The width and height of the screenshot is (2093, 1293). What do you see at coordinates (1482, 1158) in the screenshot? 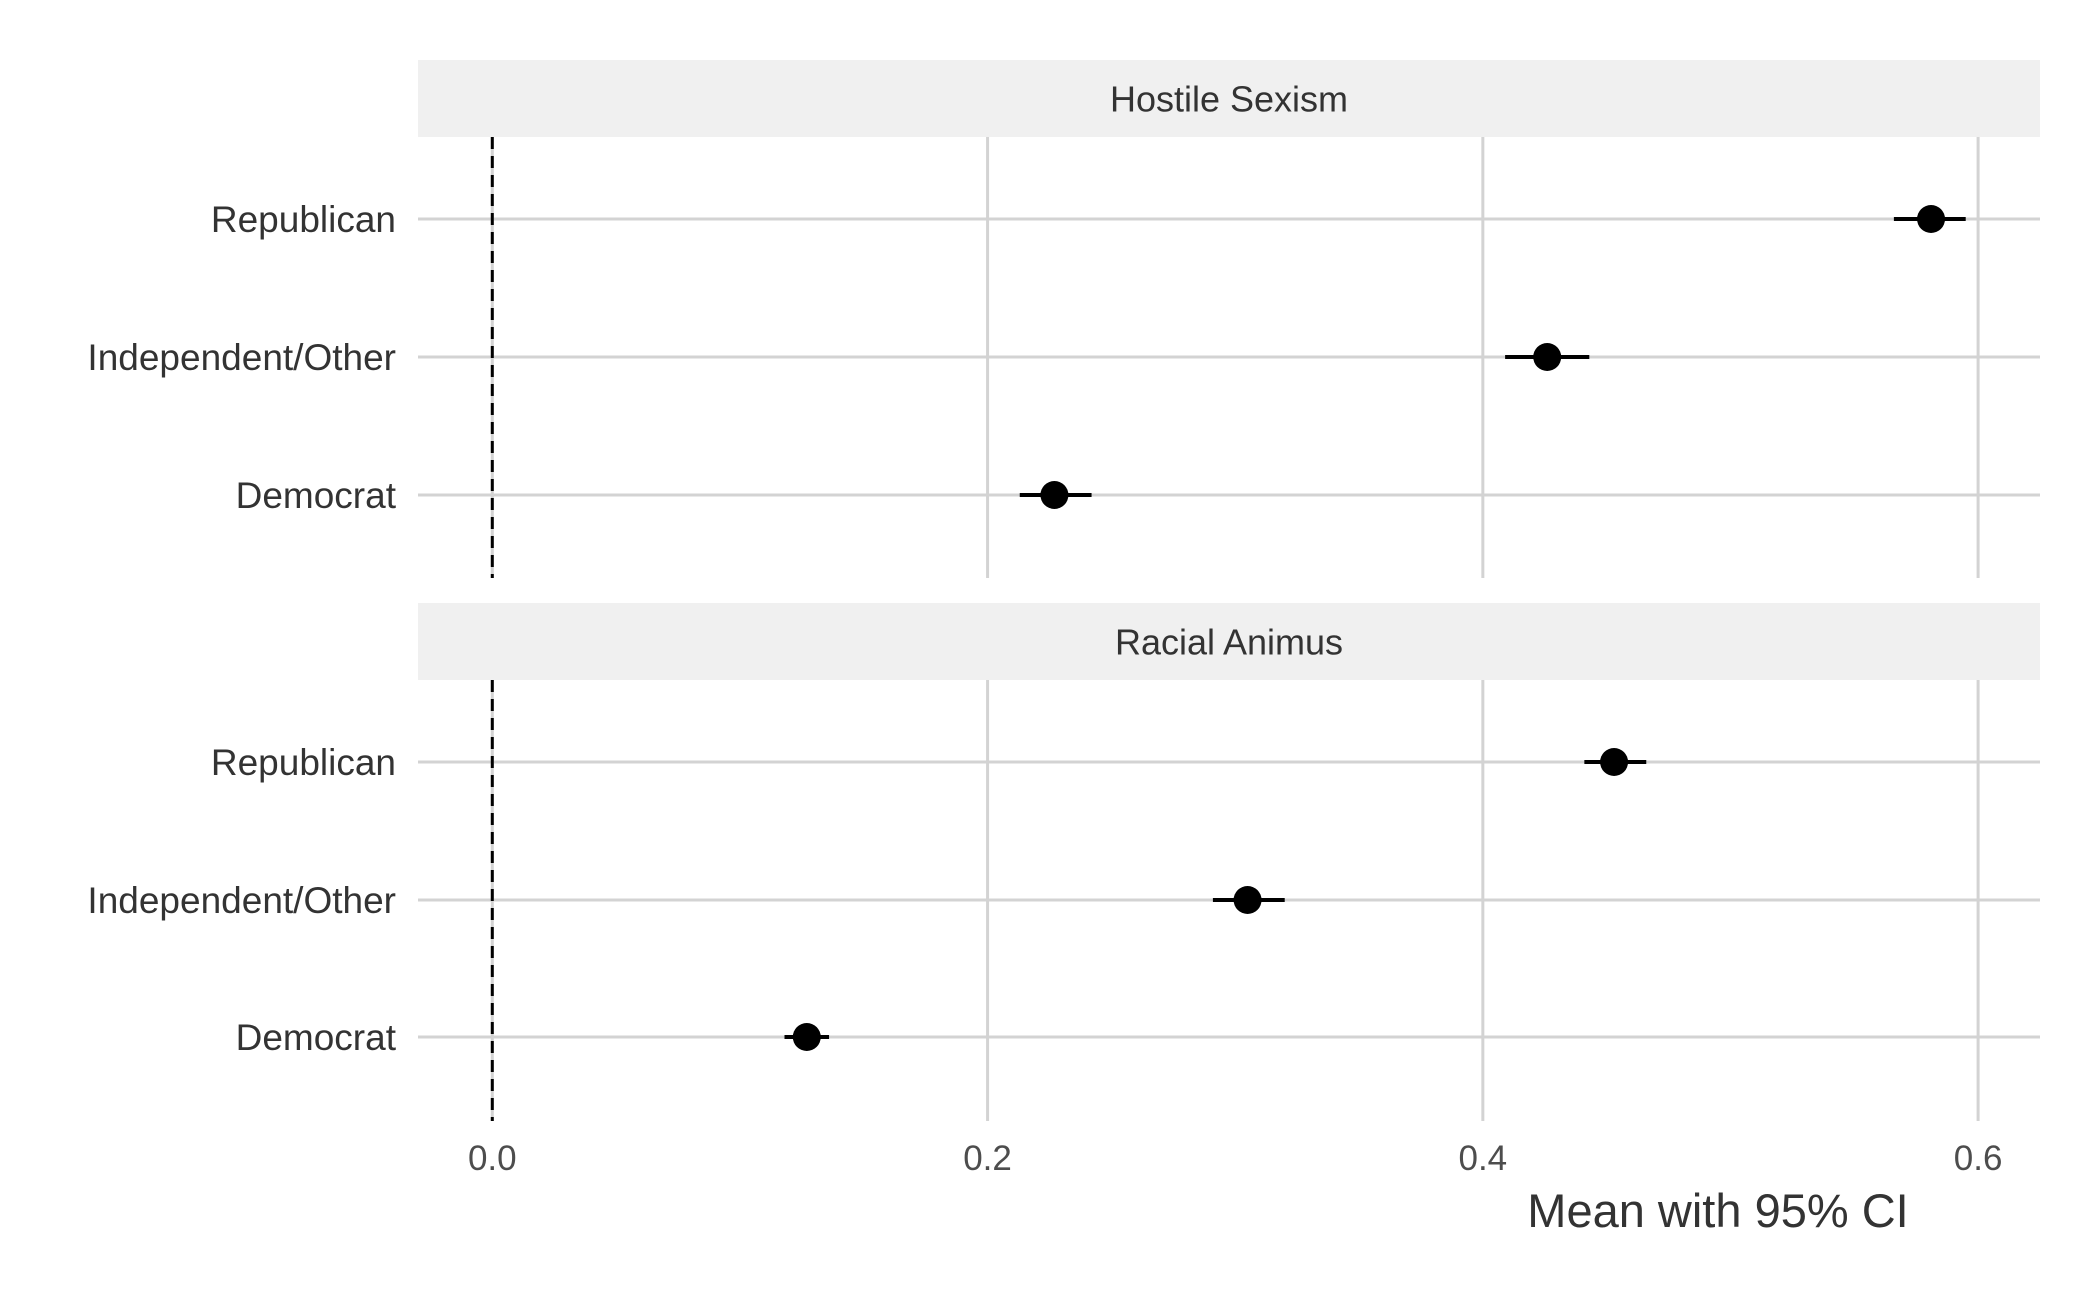
I see `x-tick-label: 0.4` at bounding box center [1482, 1158].